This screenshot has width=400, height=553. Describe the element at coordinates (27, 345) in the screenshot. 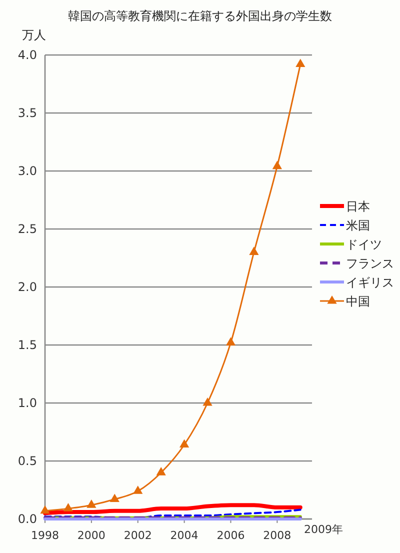

I see `y-tick-label: 1.5` at that location.